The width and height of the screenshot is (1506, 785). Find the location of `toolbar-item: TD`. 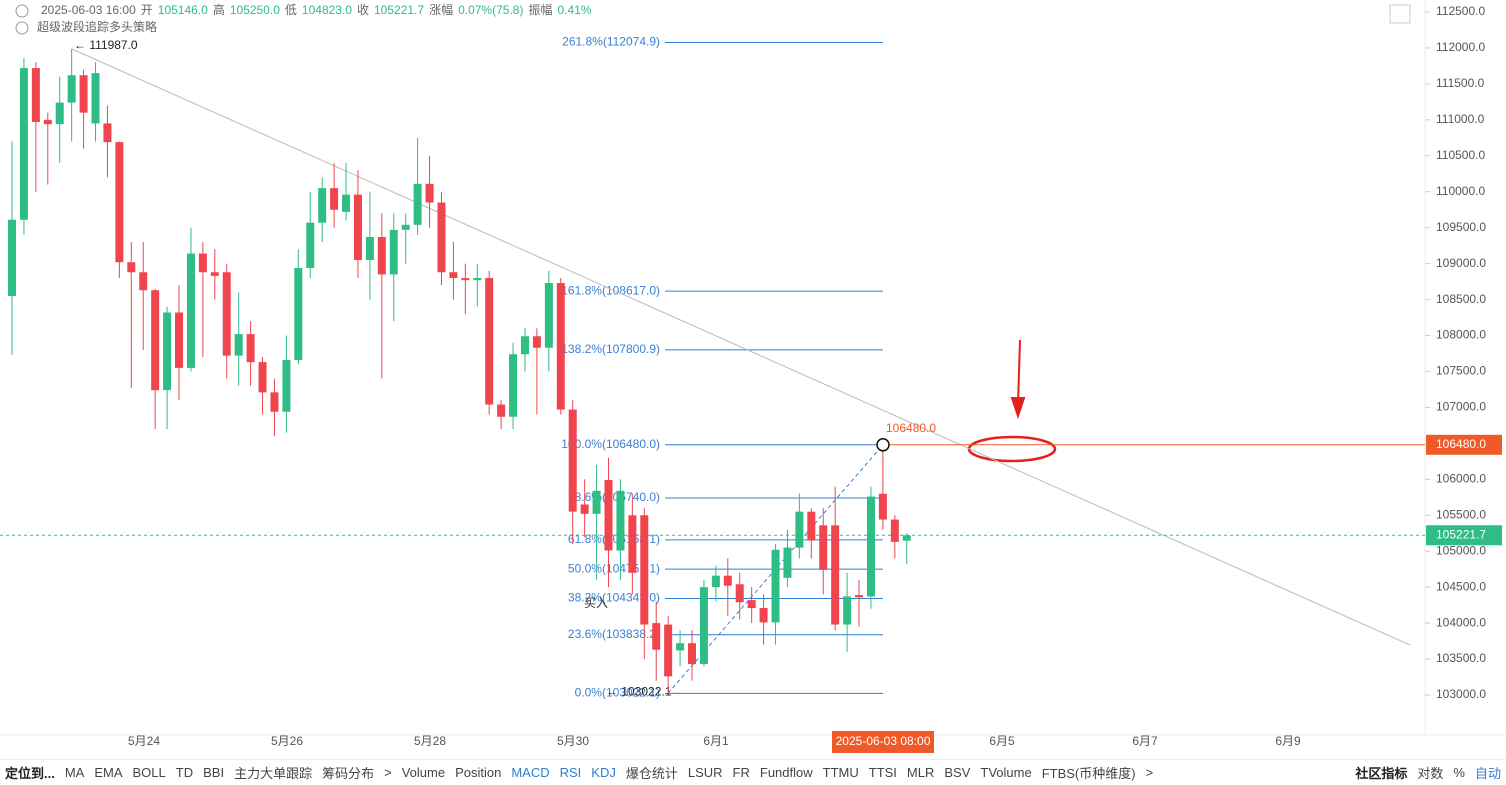

toolbar-item: TD is located at coordinates (184, 772).